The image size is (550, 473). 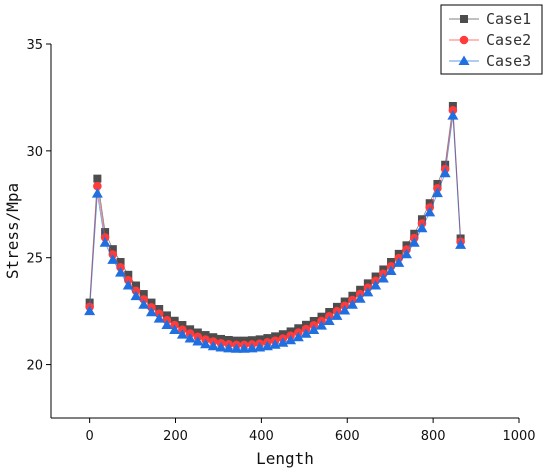 What do you see at coordinates (261, 436) in the screenshot?
I see `x-tick-label: 400` at bounding box center [261, 436].